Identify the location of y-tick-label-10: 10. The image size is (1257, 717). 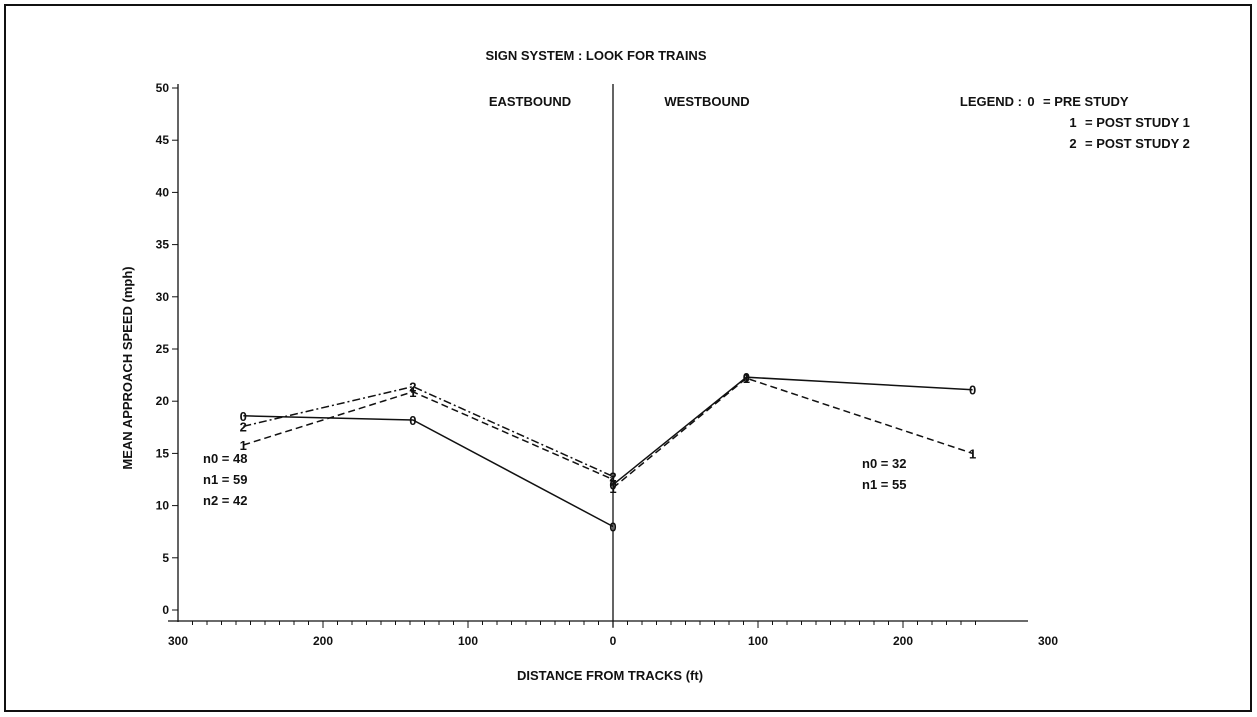
(163, 506).